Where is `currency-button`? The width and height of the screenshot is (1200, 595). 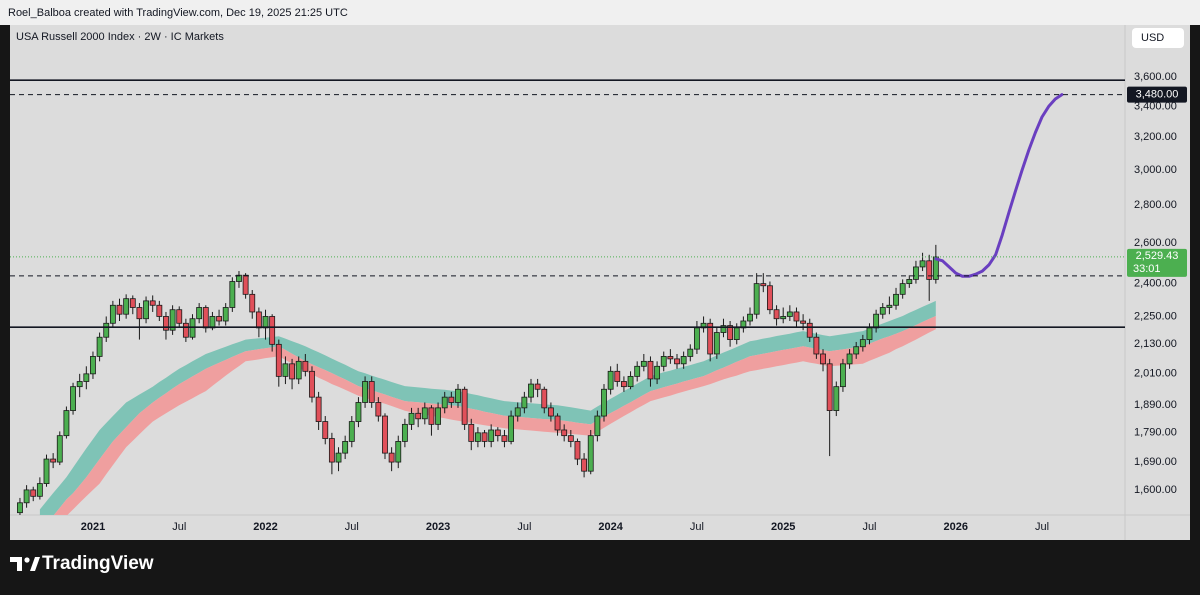 currency-button is located at coordinates (1158, 38).